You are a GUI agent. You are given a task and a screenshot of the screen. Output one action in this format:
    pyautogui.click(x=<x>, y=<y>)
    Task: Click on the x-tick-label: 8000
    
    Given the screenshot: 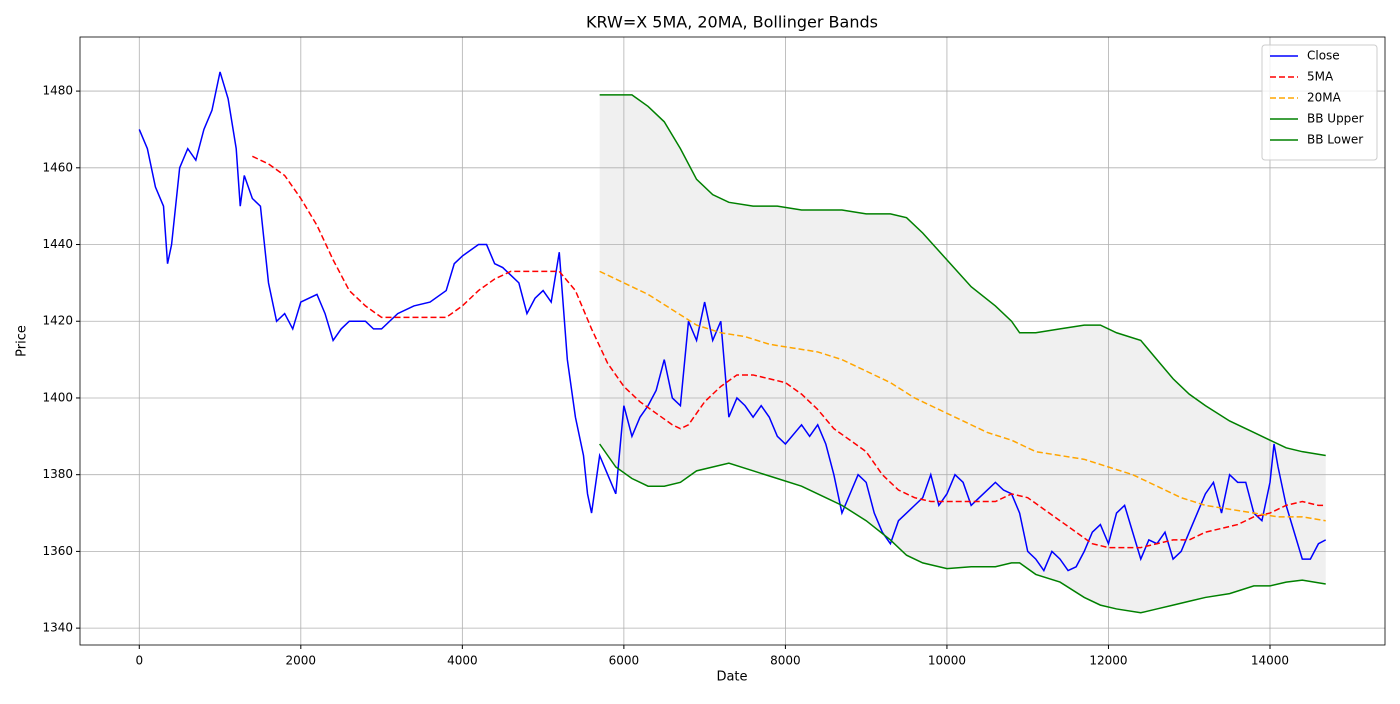 What is the action you would take?
    pyautogui.click(x=785, y=661)
    